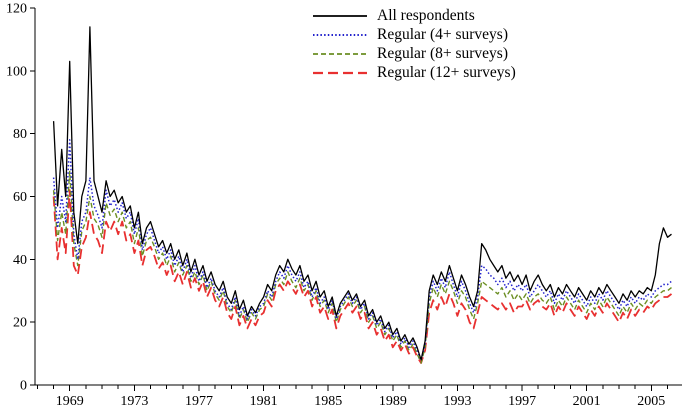 This screenshot has height=413, width=685. What do you see at coordinates (23, 386) in the screenshot?
I see `svg-text: 0` at bounding box center [23, 386].